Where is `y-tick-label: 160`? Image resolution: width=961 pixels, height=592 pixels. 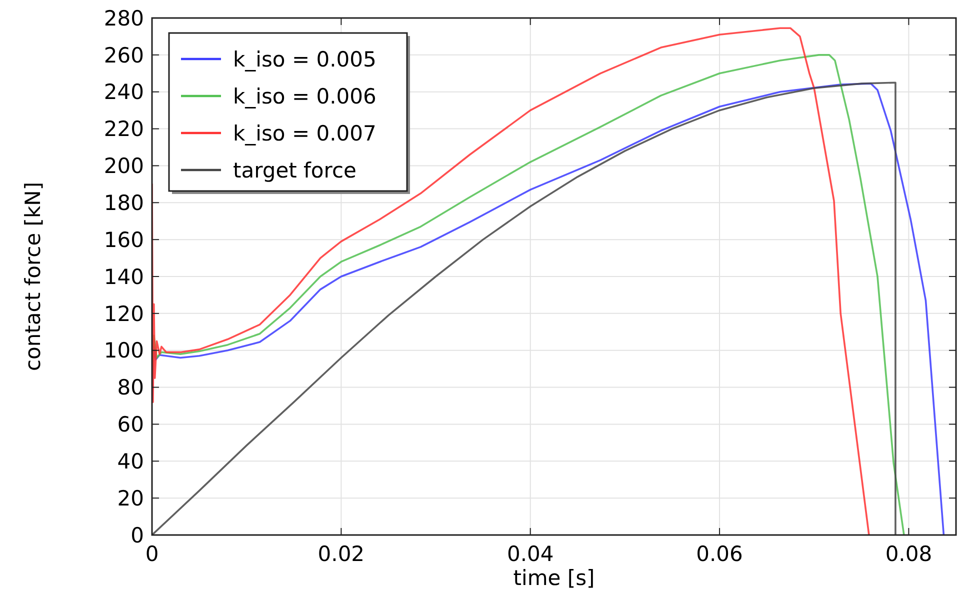 y-tick-label: 160 is located at coordinates (124, 240).